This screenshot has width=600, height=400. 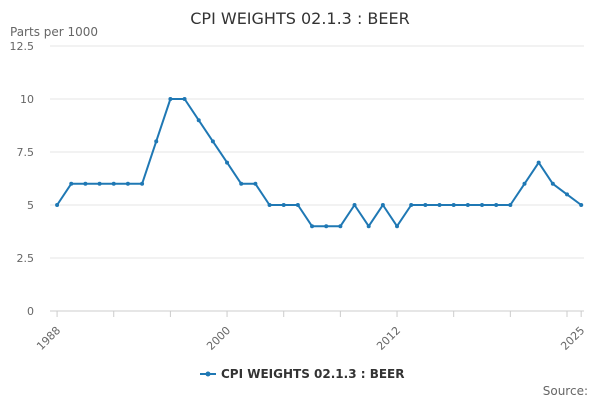 I want to click on chart-title: CPI WEIGHTS 02.1.3 : BEER, so click(x=299, y=18).